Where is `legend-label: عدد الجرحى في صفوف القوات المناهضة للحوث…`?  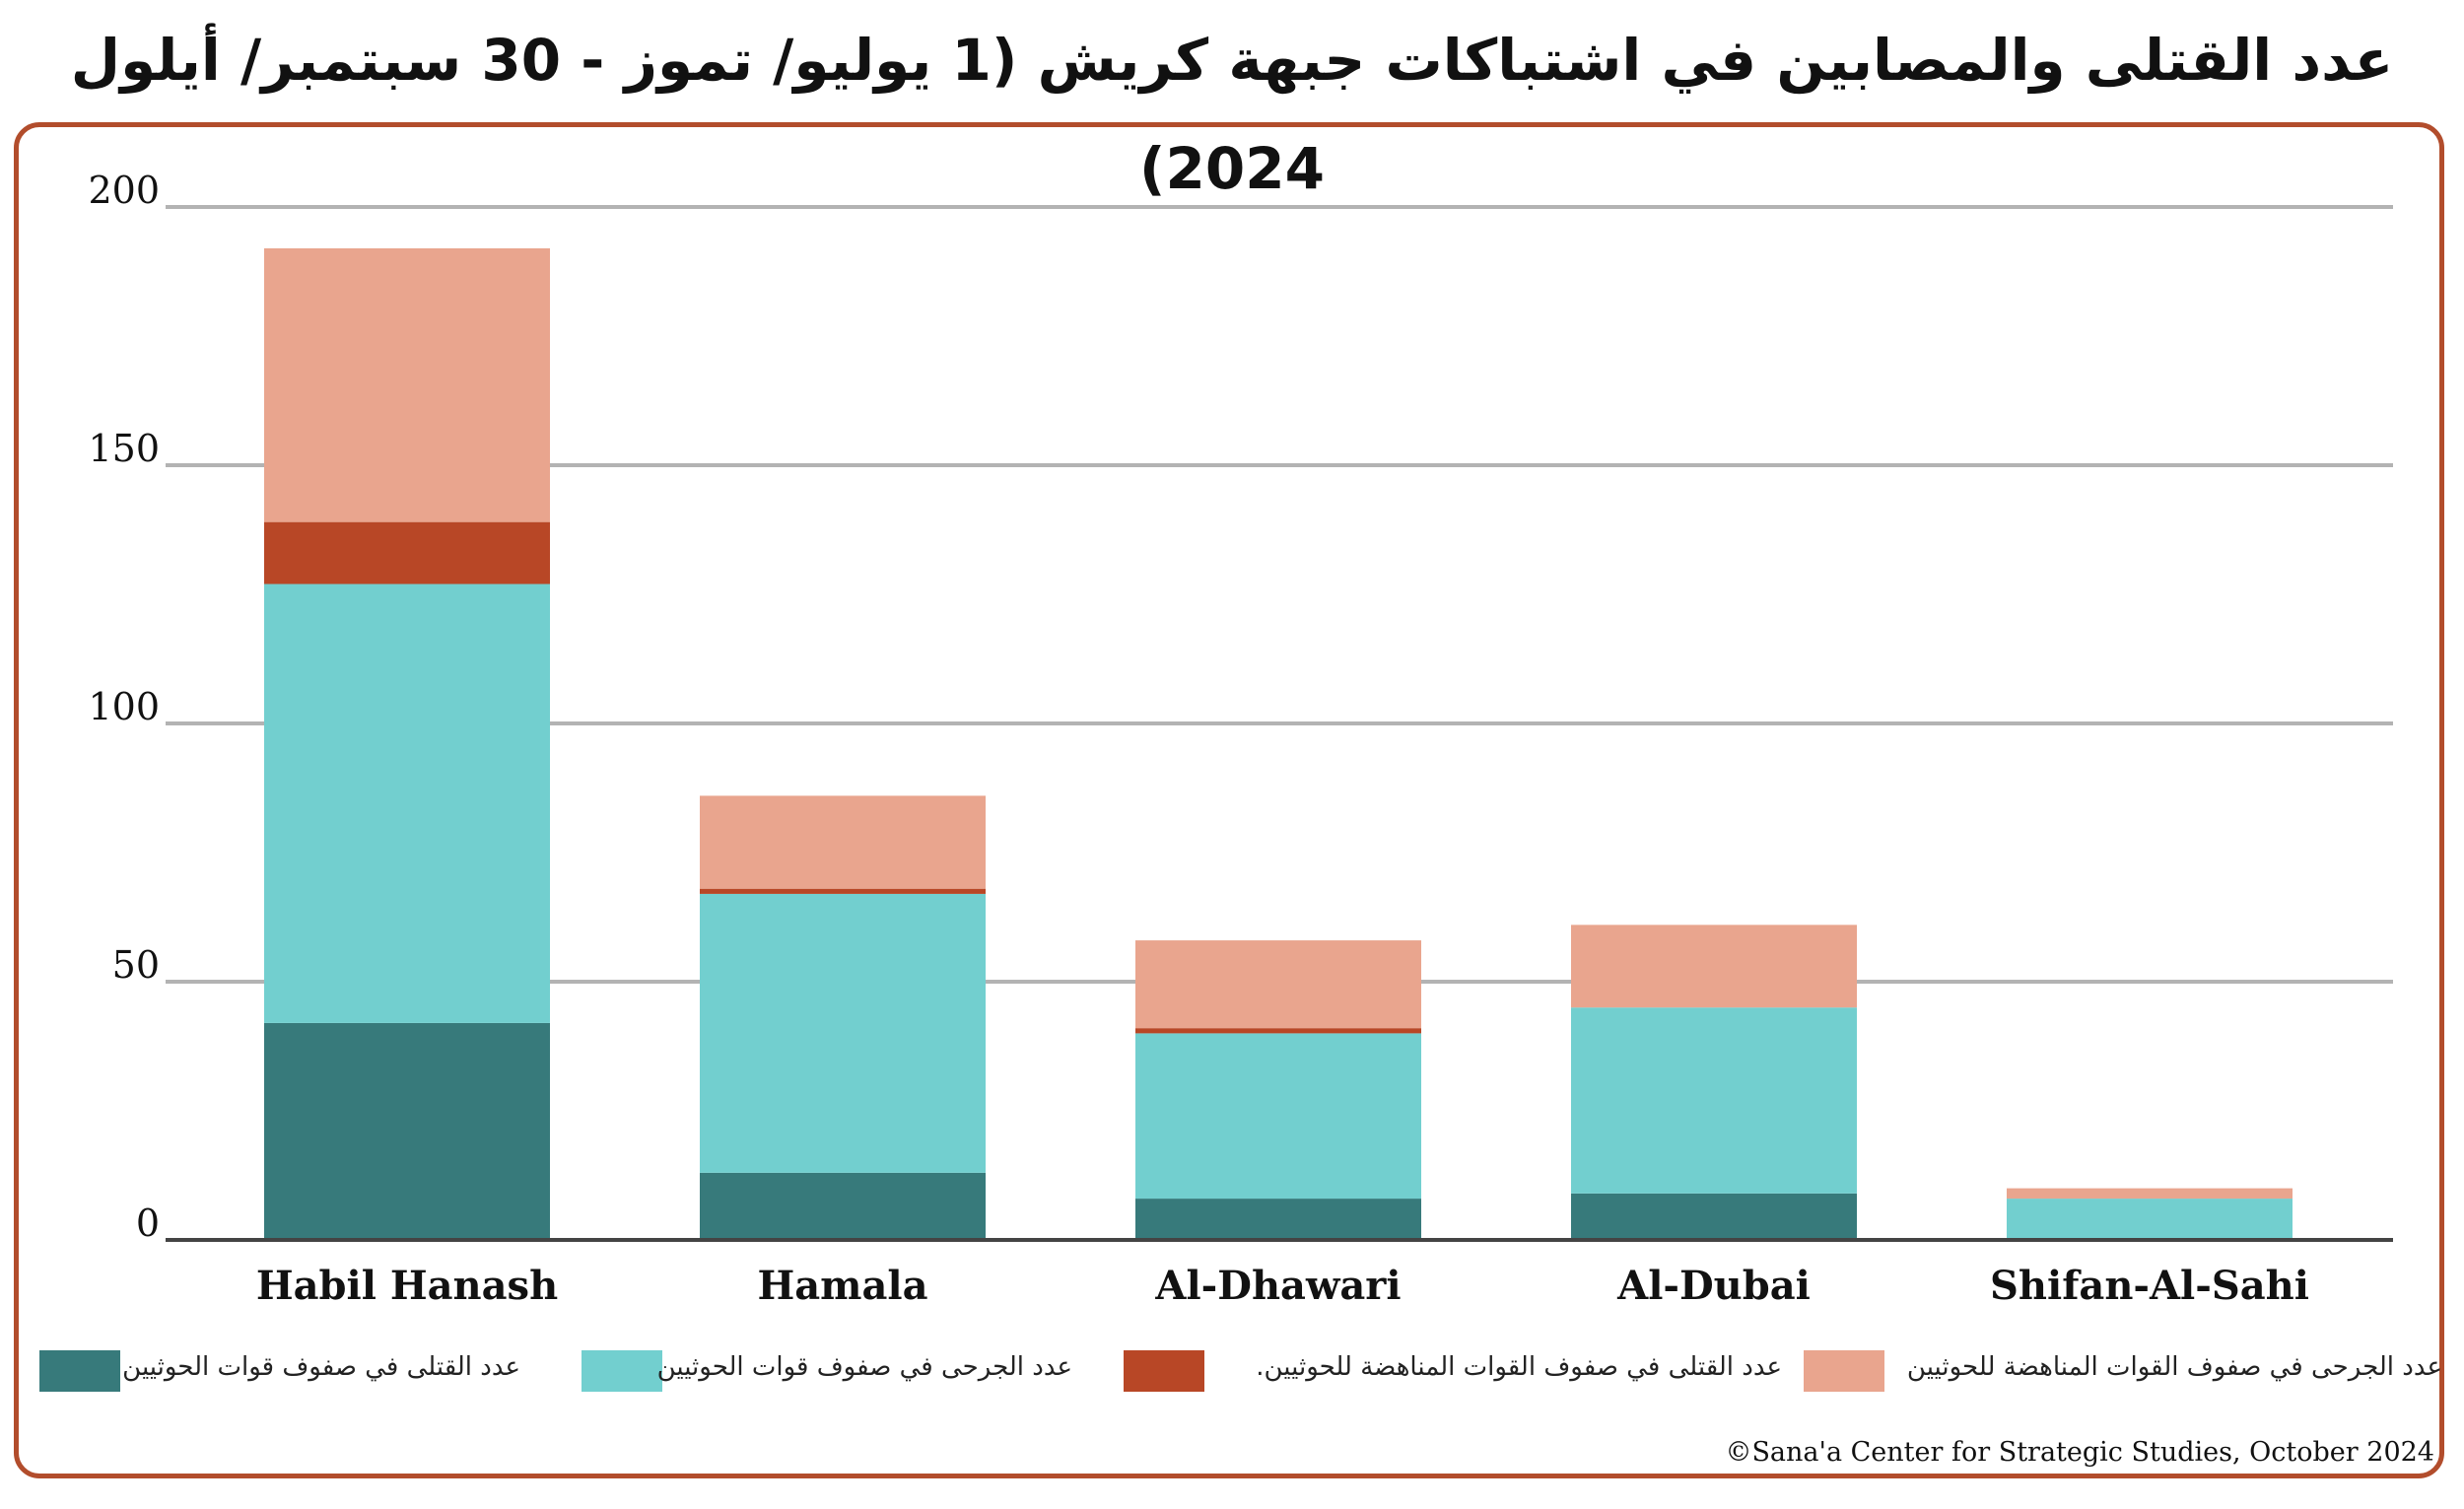 legend-label: عدد الجرحى في صفوف القوات المناهضة للحوث… is located at coordinates (2174, 1367).